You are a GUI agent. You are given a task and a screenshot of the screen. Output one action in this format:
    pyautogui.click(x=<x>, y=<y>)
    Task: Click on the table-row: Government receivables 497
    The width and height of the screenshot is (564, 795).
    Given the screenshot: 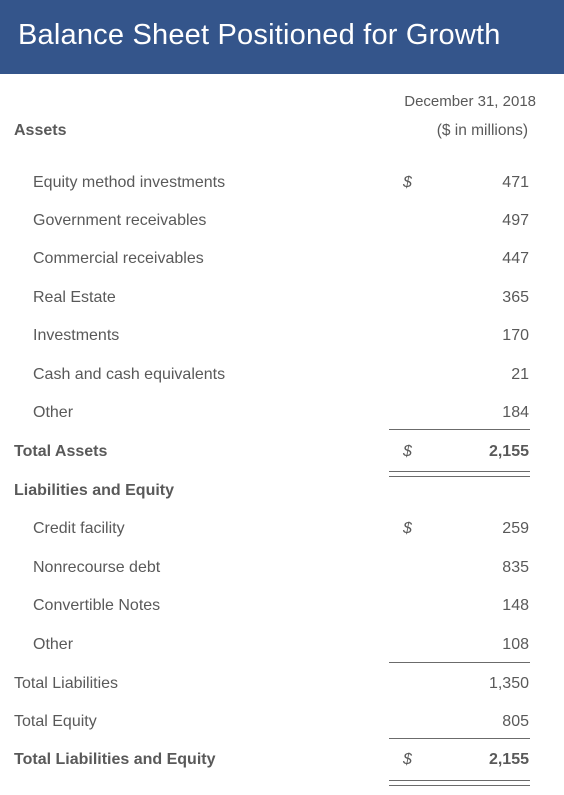 What is the action you would take?
    pyautogui.click(x=282, y=224)
    